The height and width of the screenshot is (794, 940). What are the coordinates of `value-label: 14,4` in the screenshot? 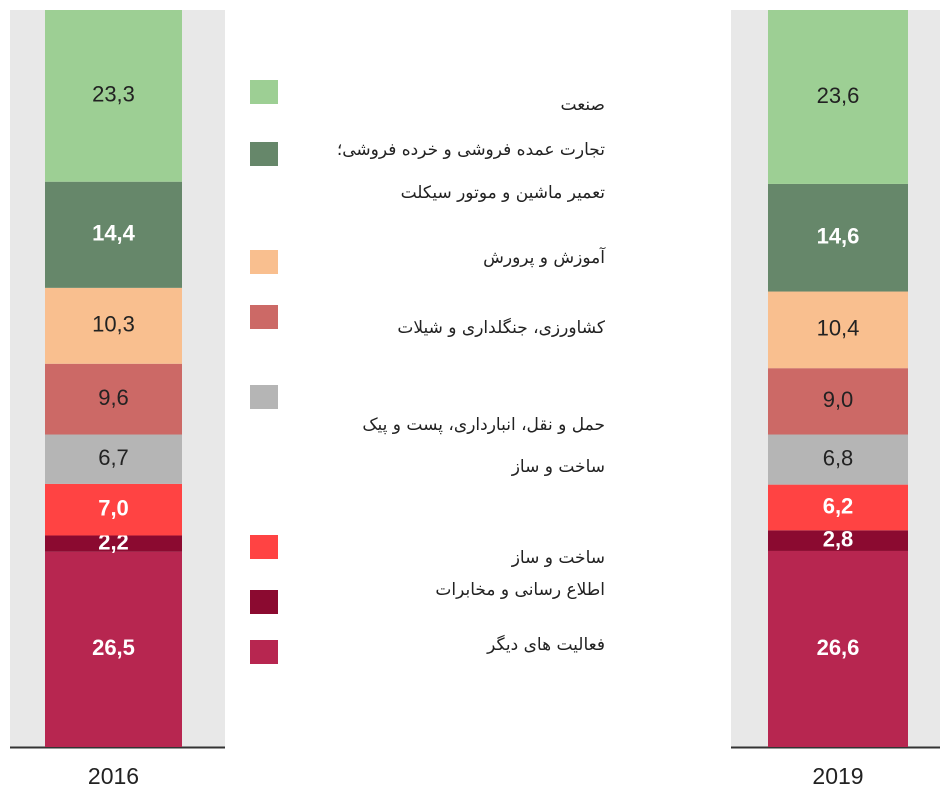 It's located at (114, 233).